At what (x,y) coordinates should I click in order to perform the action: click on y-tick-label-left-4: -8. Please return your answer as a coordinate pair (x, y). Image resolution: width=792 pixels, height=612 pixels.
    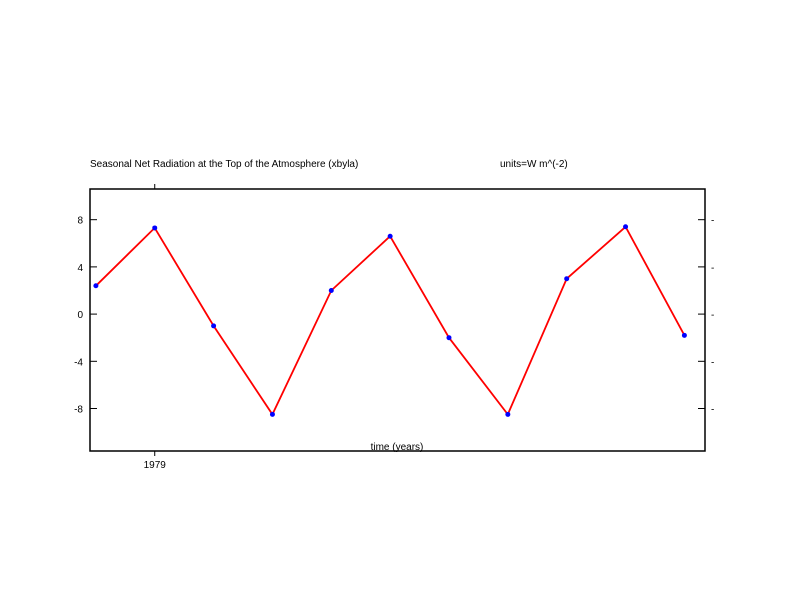
    Looking at the image, I should click on (78, 410).